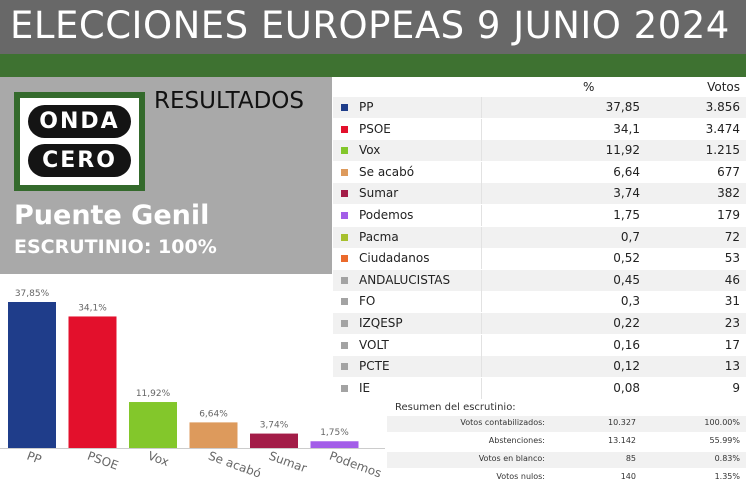 This screenshot has width=746, height=496. Describe the element at coordinates (334, 433) in the screenshot. I see `bar-data-label: 1,75%` at that location.